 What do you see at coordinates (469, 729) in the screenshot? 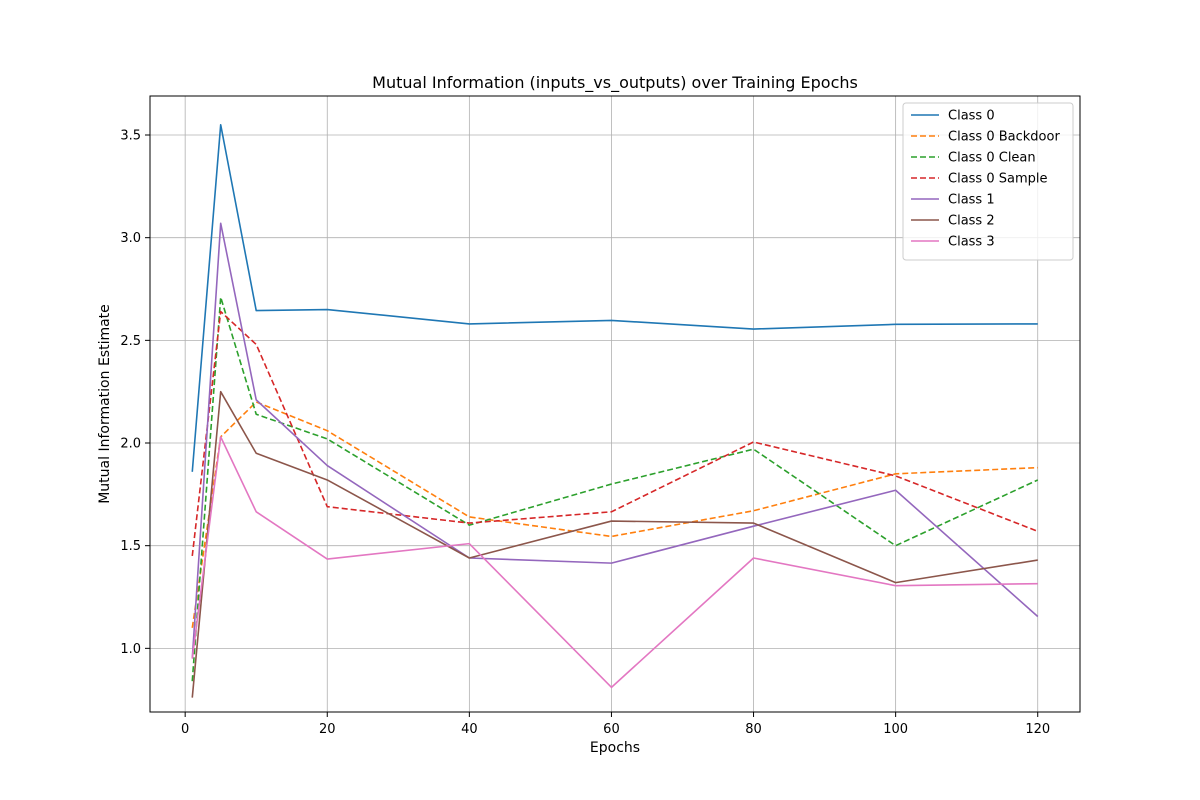
I see `x-tick-label: 40` at bounding box center [469, 729].